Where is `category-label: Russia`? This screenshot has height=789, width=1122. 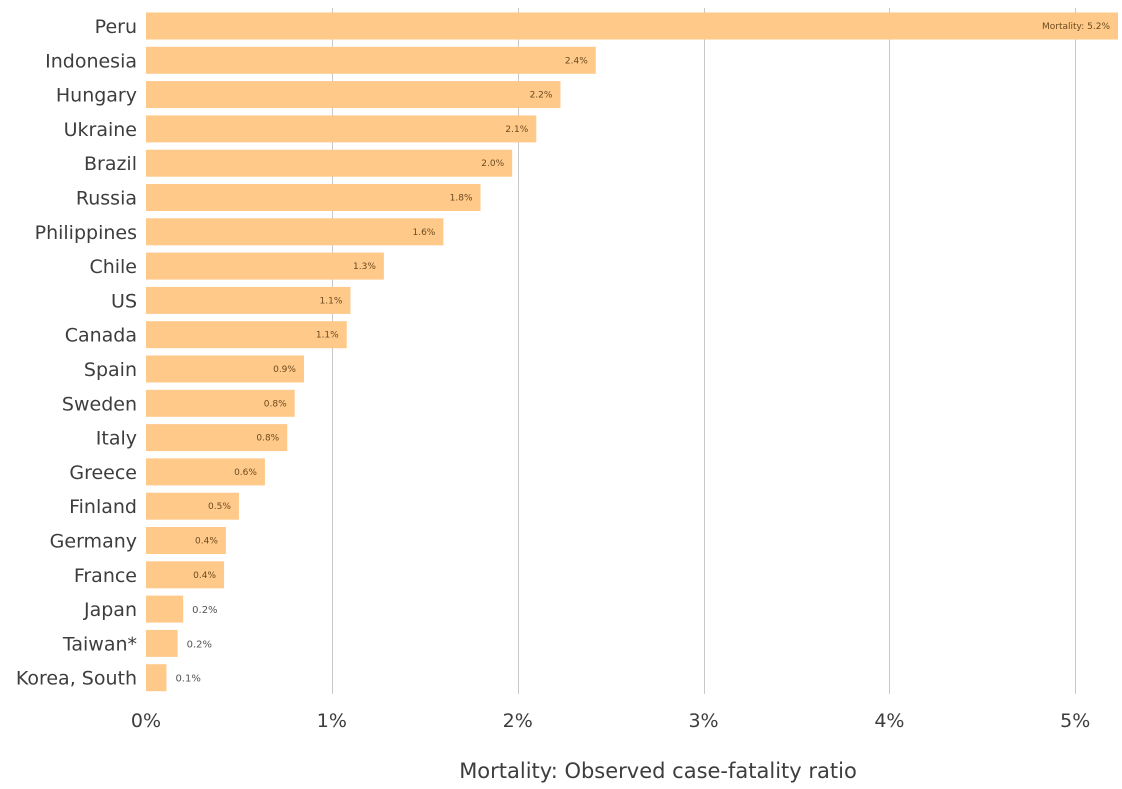 category-label: Russia is located at coordinates (106, 199).